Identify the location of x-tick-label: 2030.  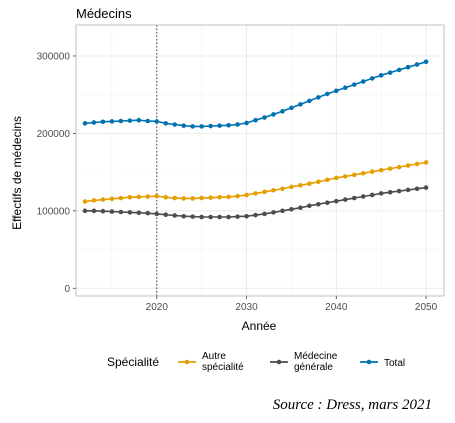
(246, 307).